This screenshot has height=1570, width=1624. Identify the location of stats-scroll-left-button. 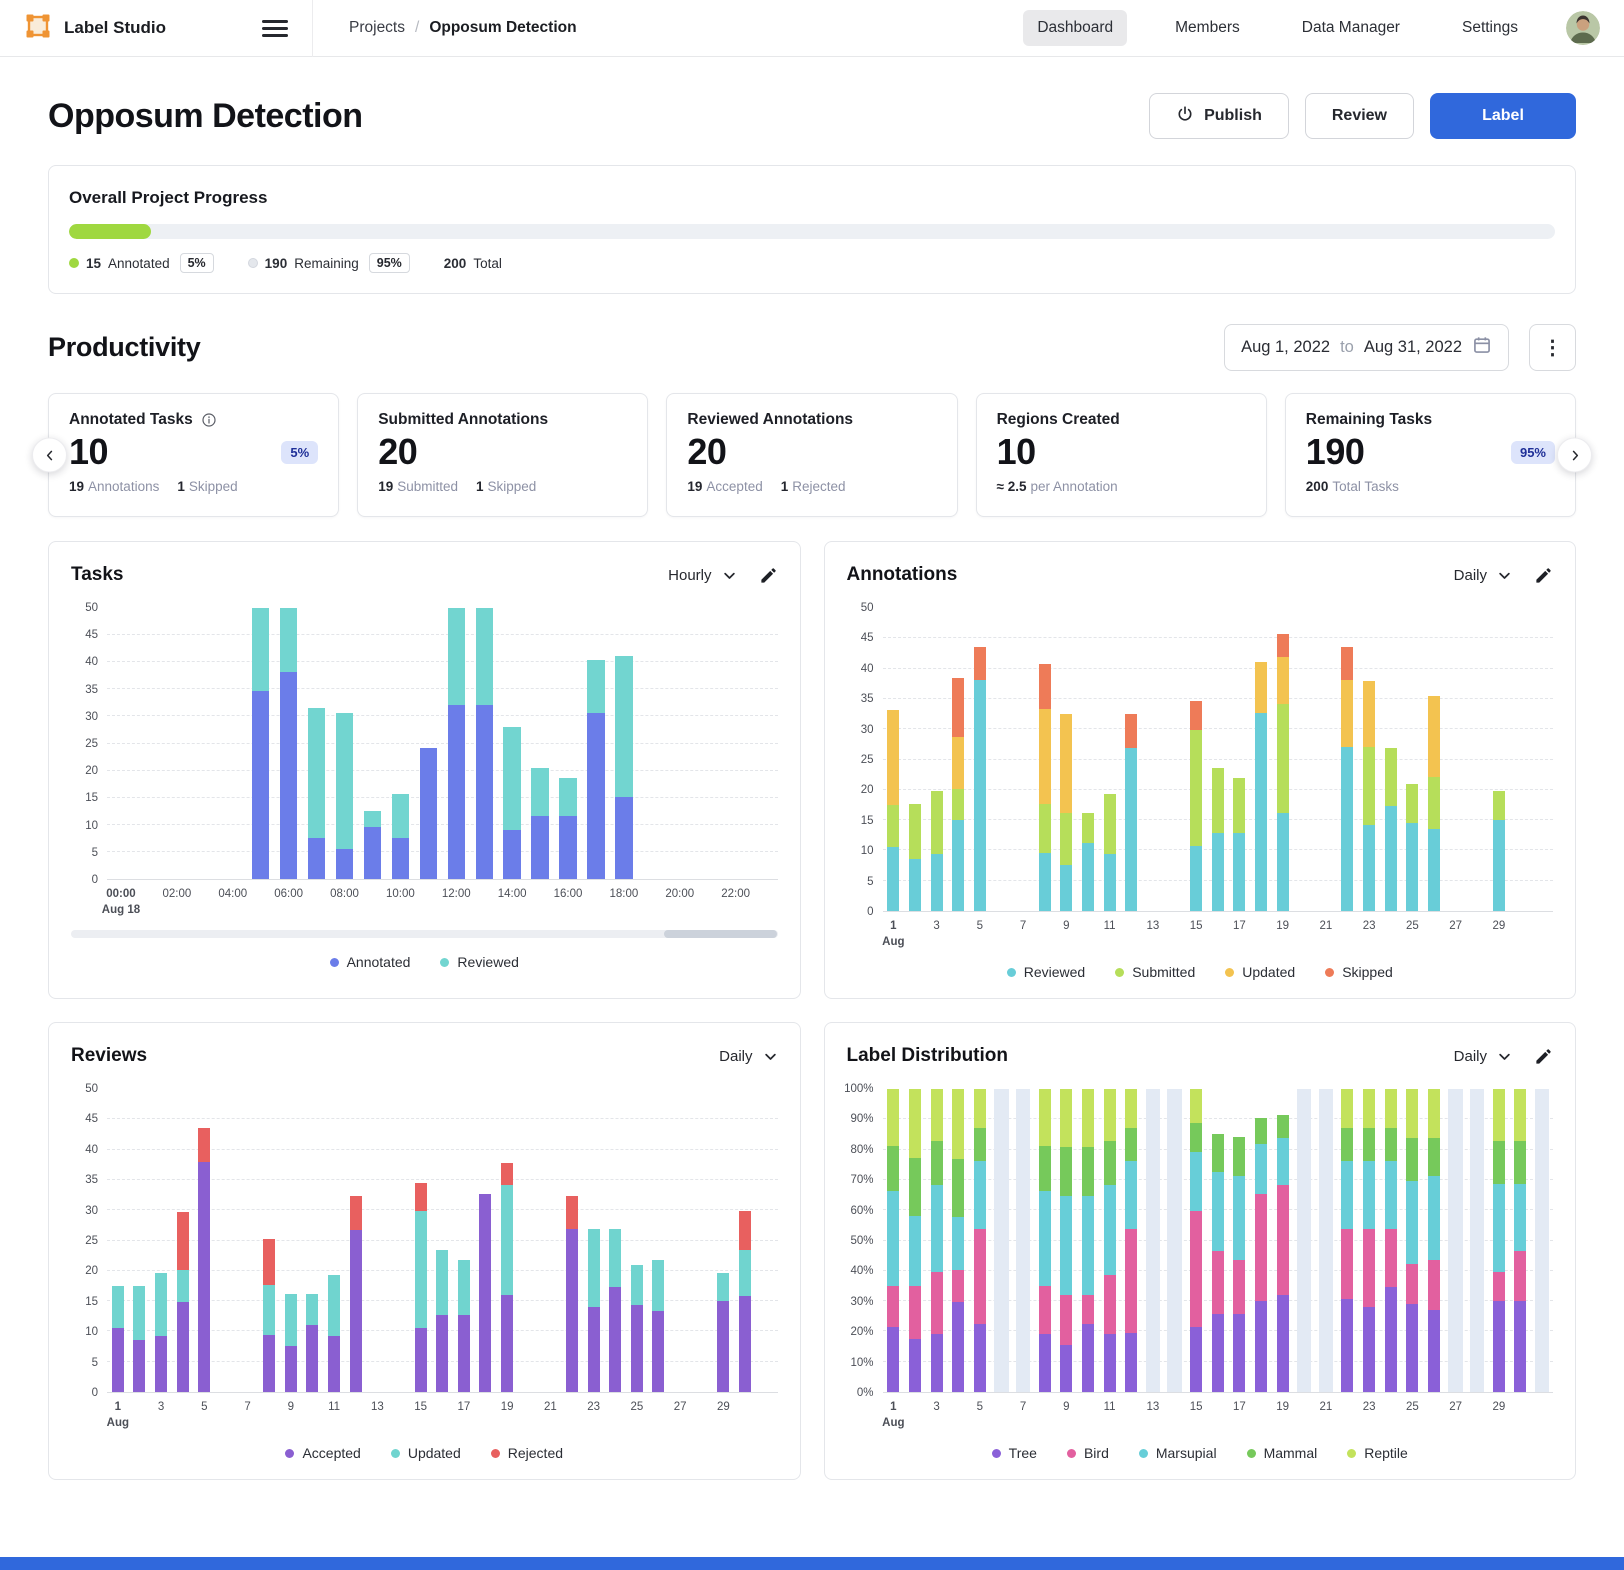
(49, 455).